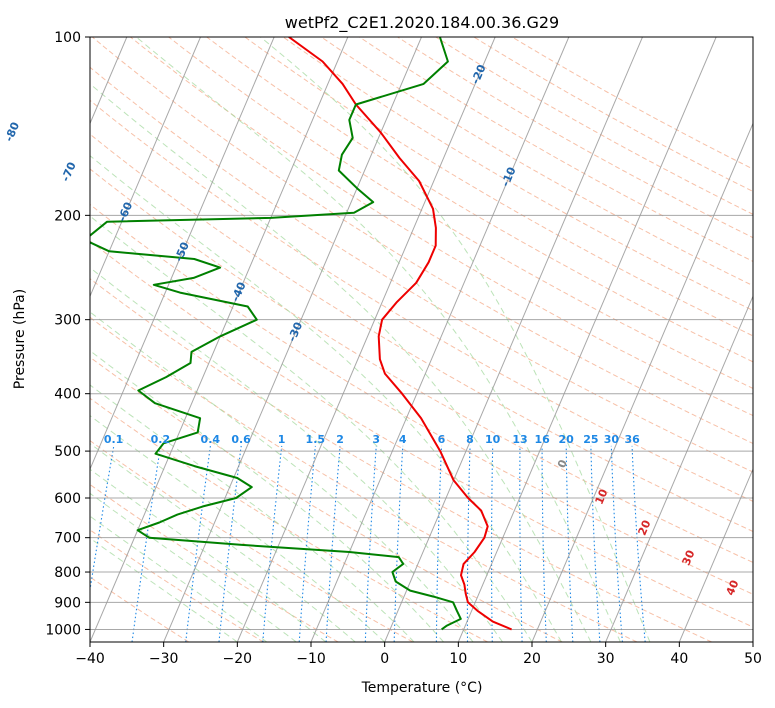 The image size is (775, 708). What do you see at coordinates (67, 573) in the screenshot?
I see `y-tick-label: 800` at bounding box center [67, 573].